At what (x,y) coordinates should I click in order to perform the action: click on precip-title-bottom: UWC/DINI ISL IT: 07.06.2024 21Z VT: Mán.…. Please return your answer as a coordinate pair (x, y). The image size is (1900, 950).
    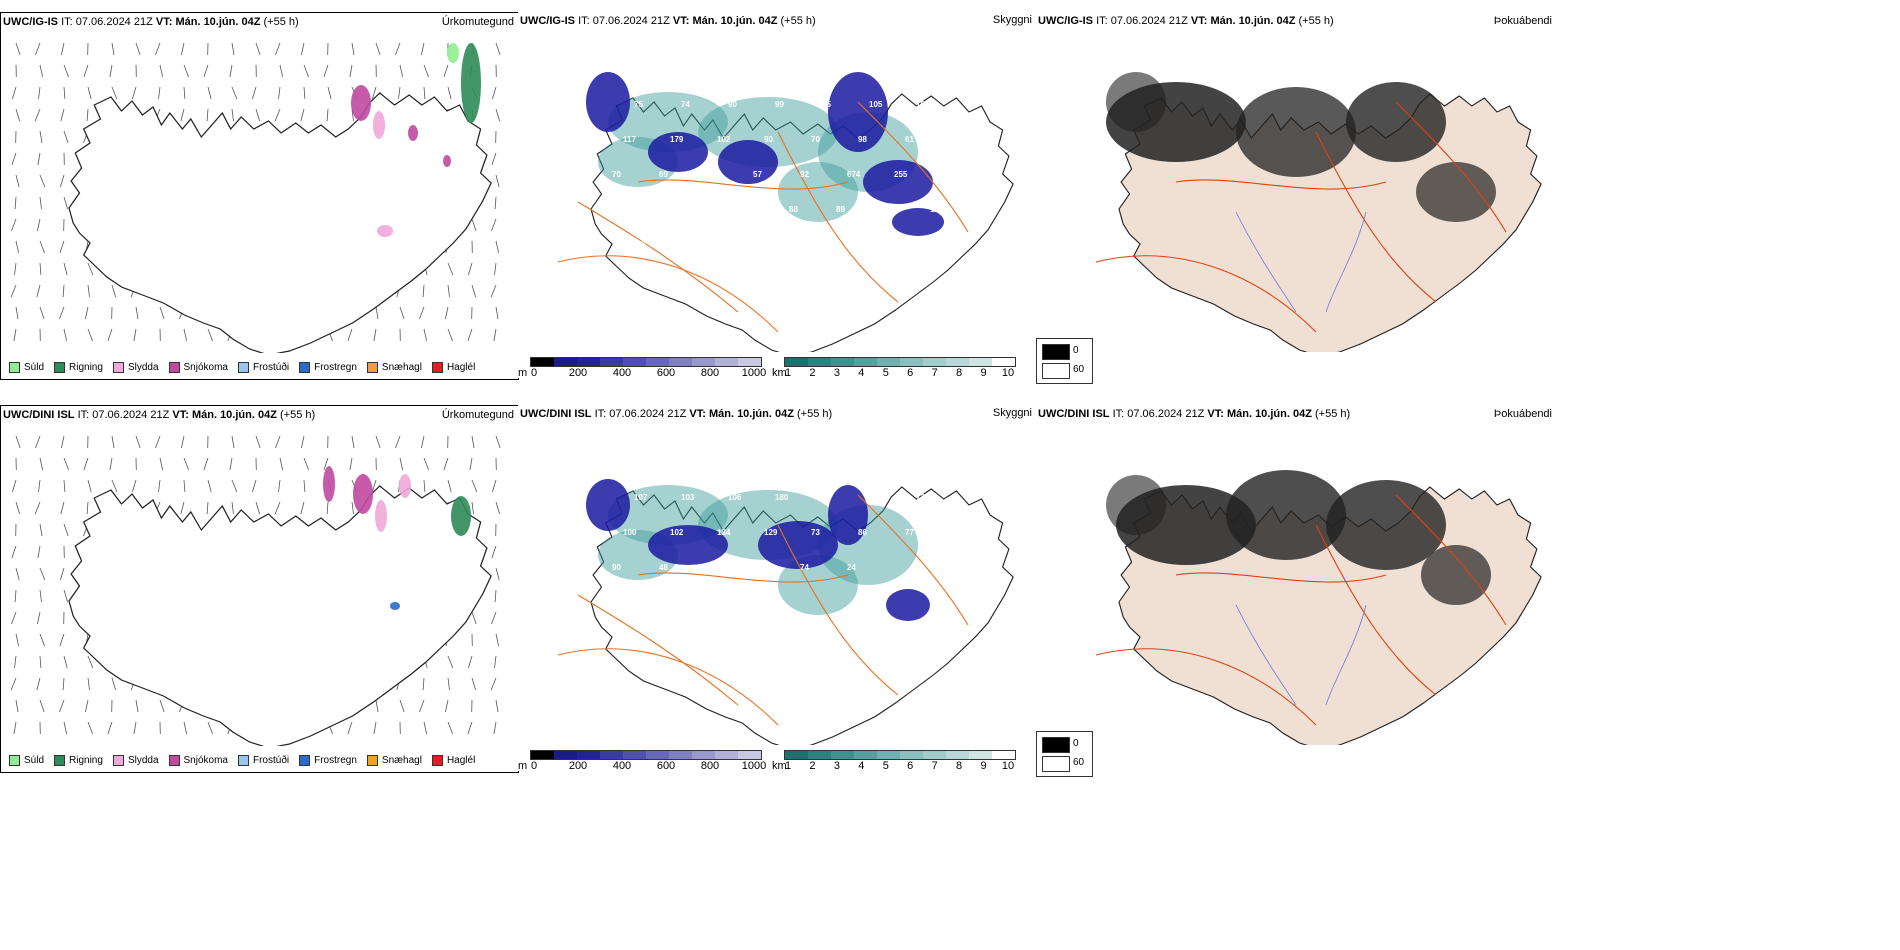
    Looking at the image, I should click on (159, 415).